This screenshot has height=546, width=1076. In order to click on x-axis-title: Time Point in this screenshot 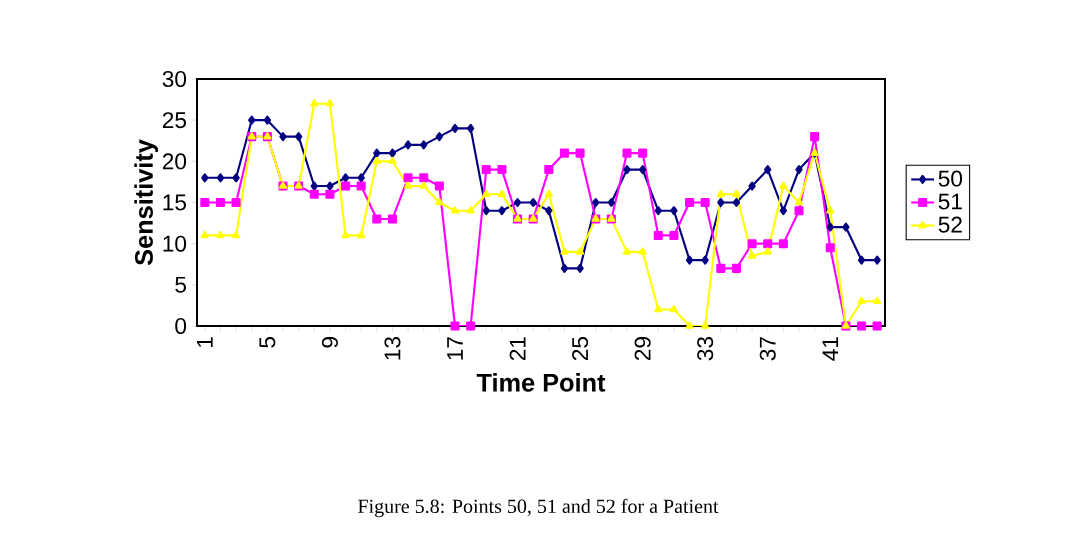, I will do `click(541, 382)`.